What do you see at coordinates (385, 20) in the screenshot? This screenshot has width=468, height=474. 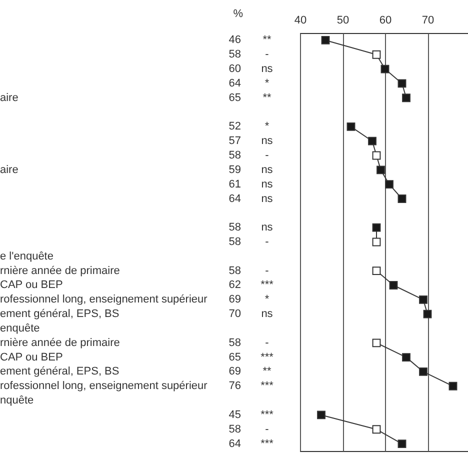 I see `x2-tick-label: 60` at bounding box center [385, 20].